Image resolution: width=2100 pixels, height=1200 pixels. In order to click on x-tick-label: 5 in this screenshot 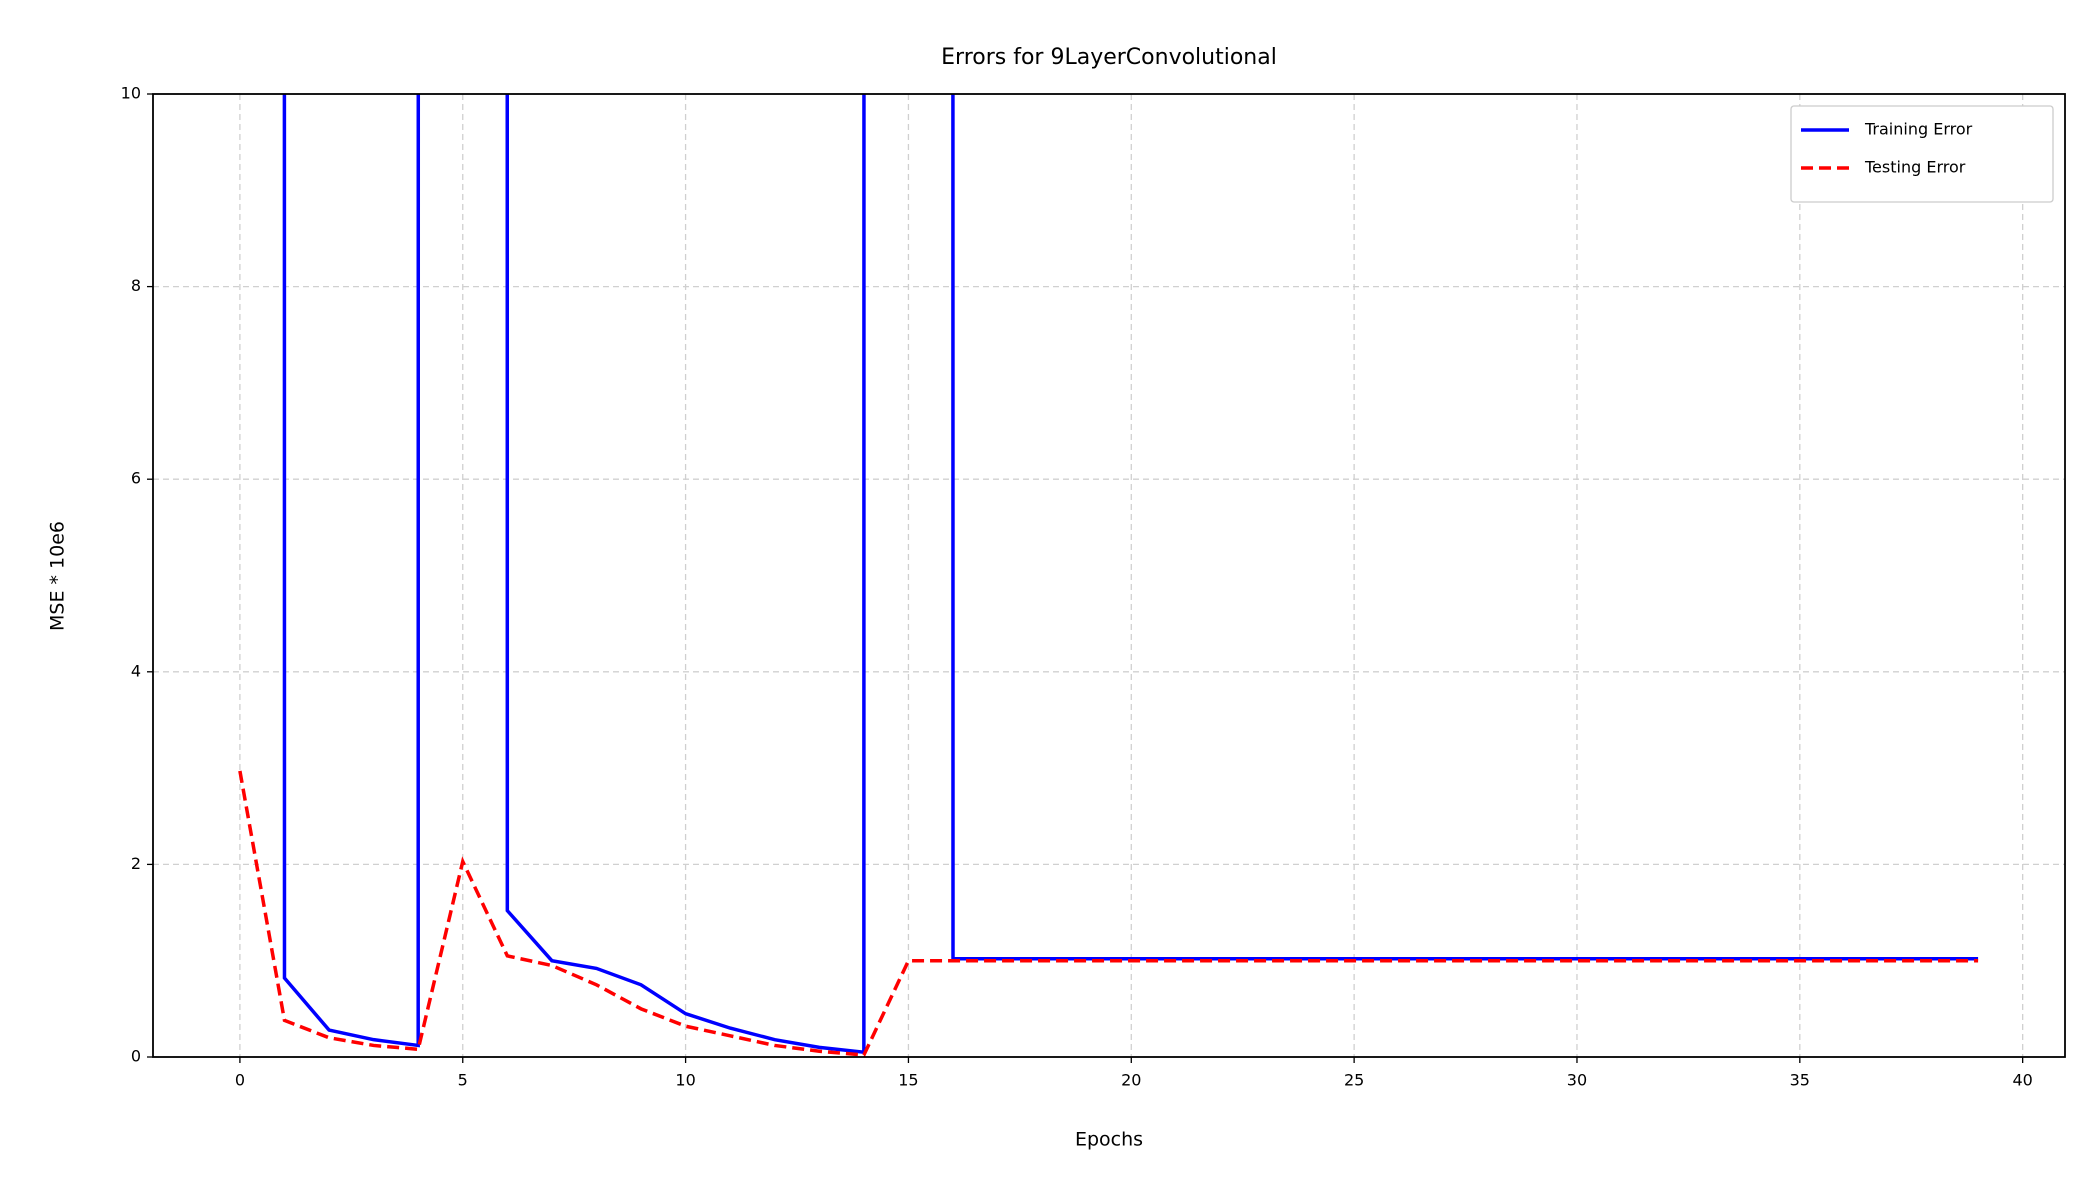, I will do `click(463, 1080)`.